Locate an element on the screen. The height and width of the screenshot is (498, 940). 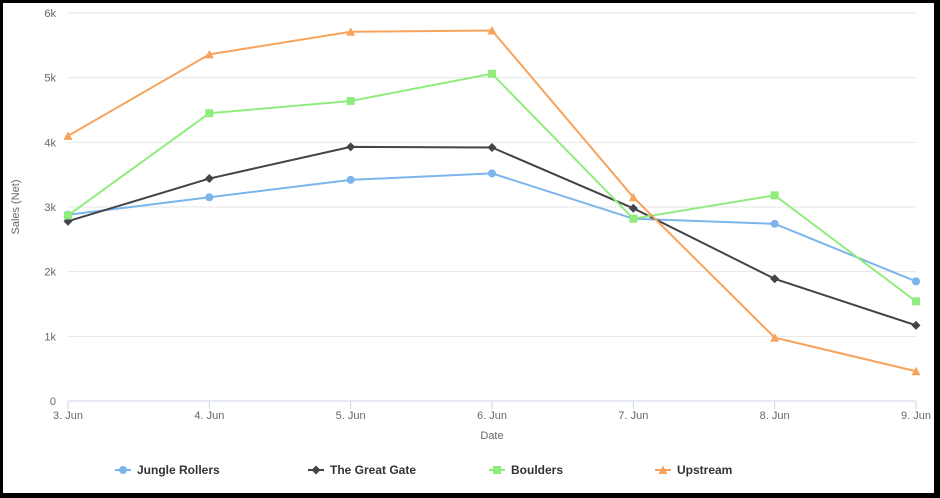
legend-marker-upstream is located at coordinates (663, 469).